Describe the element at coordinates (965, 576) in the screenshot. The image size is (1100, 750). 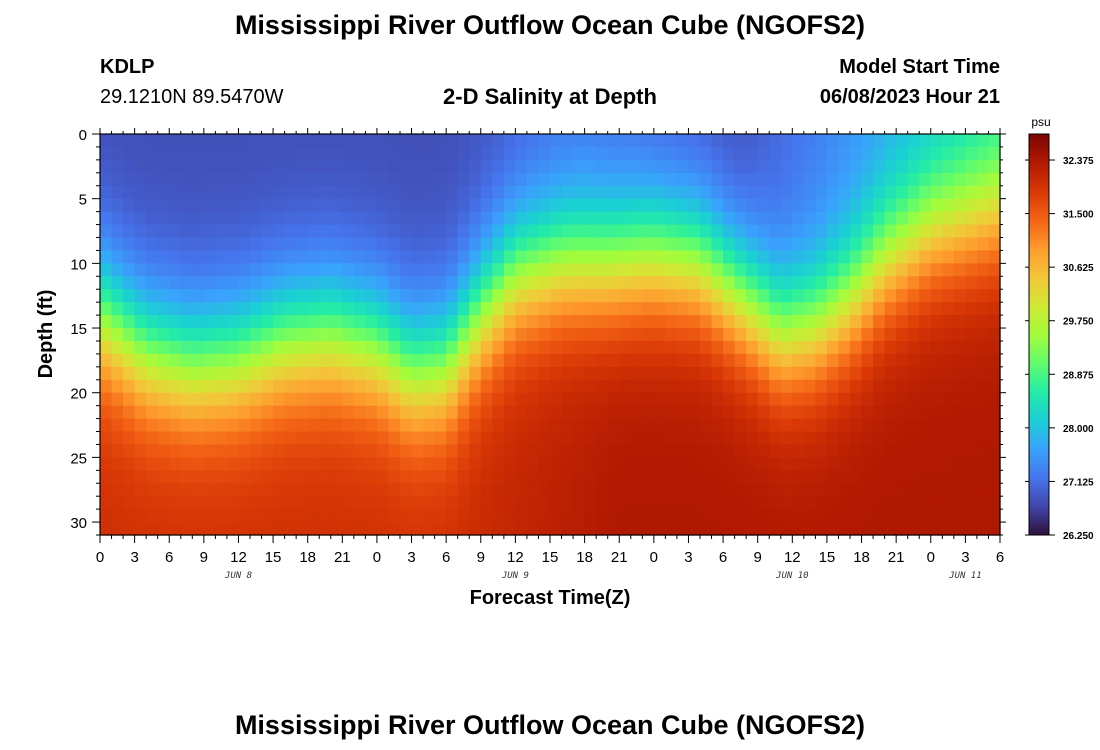
I see `day-label: JUN 11` at that location.